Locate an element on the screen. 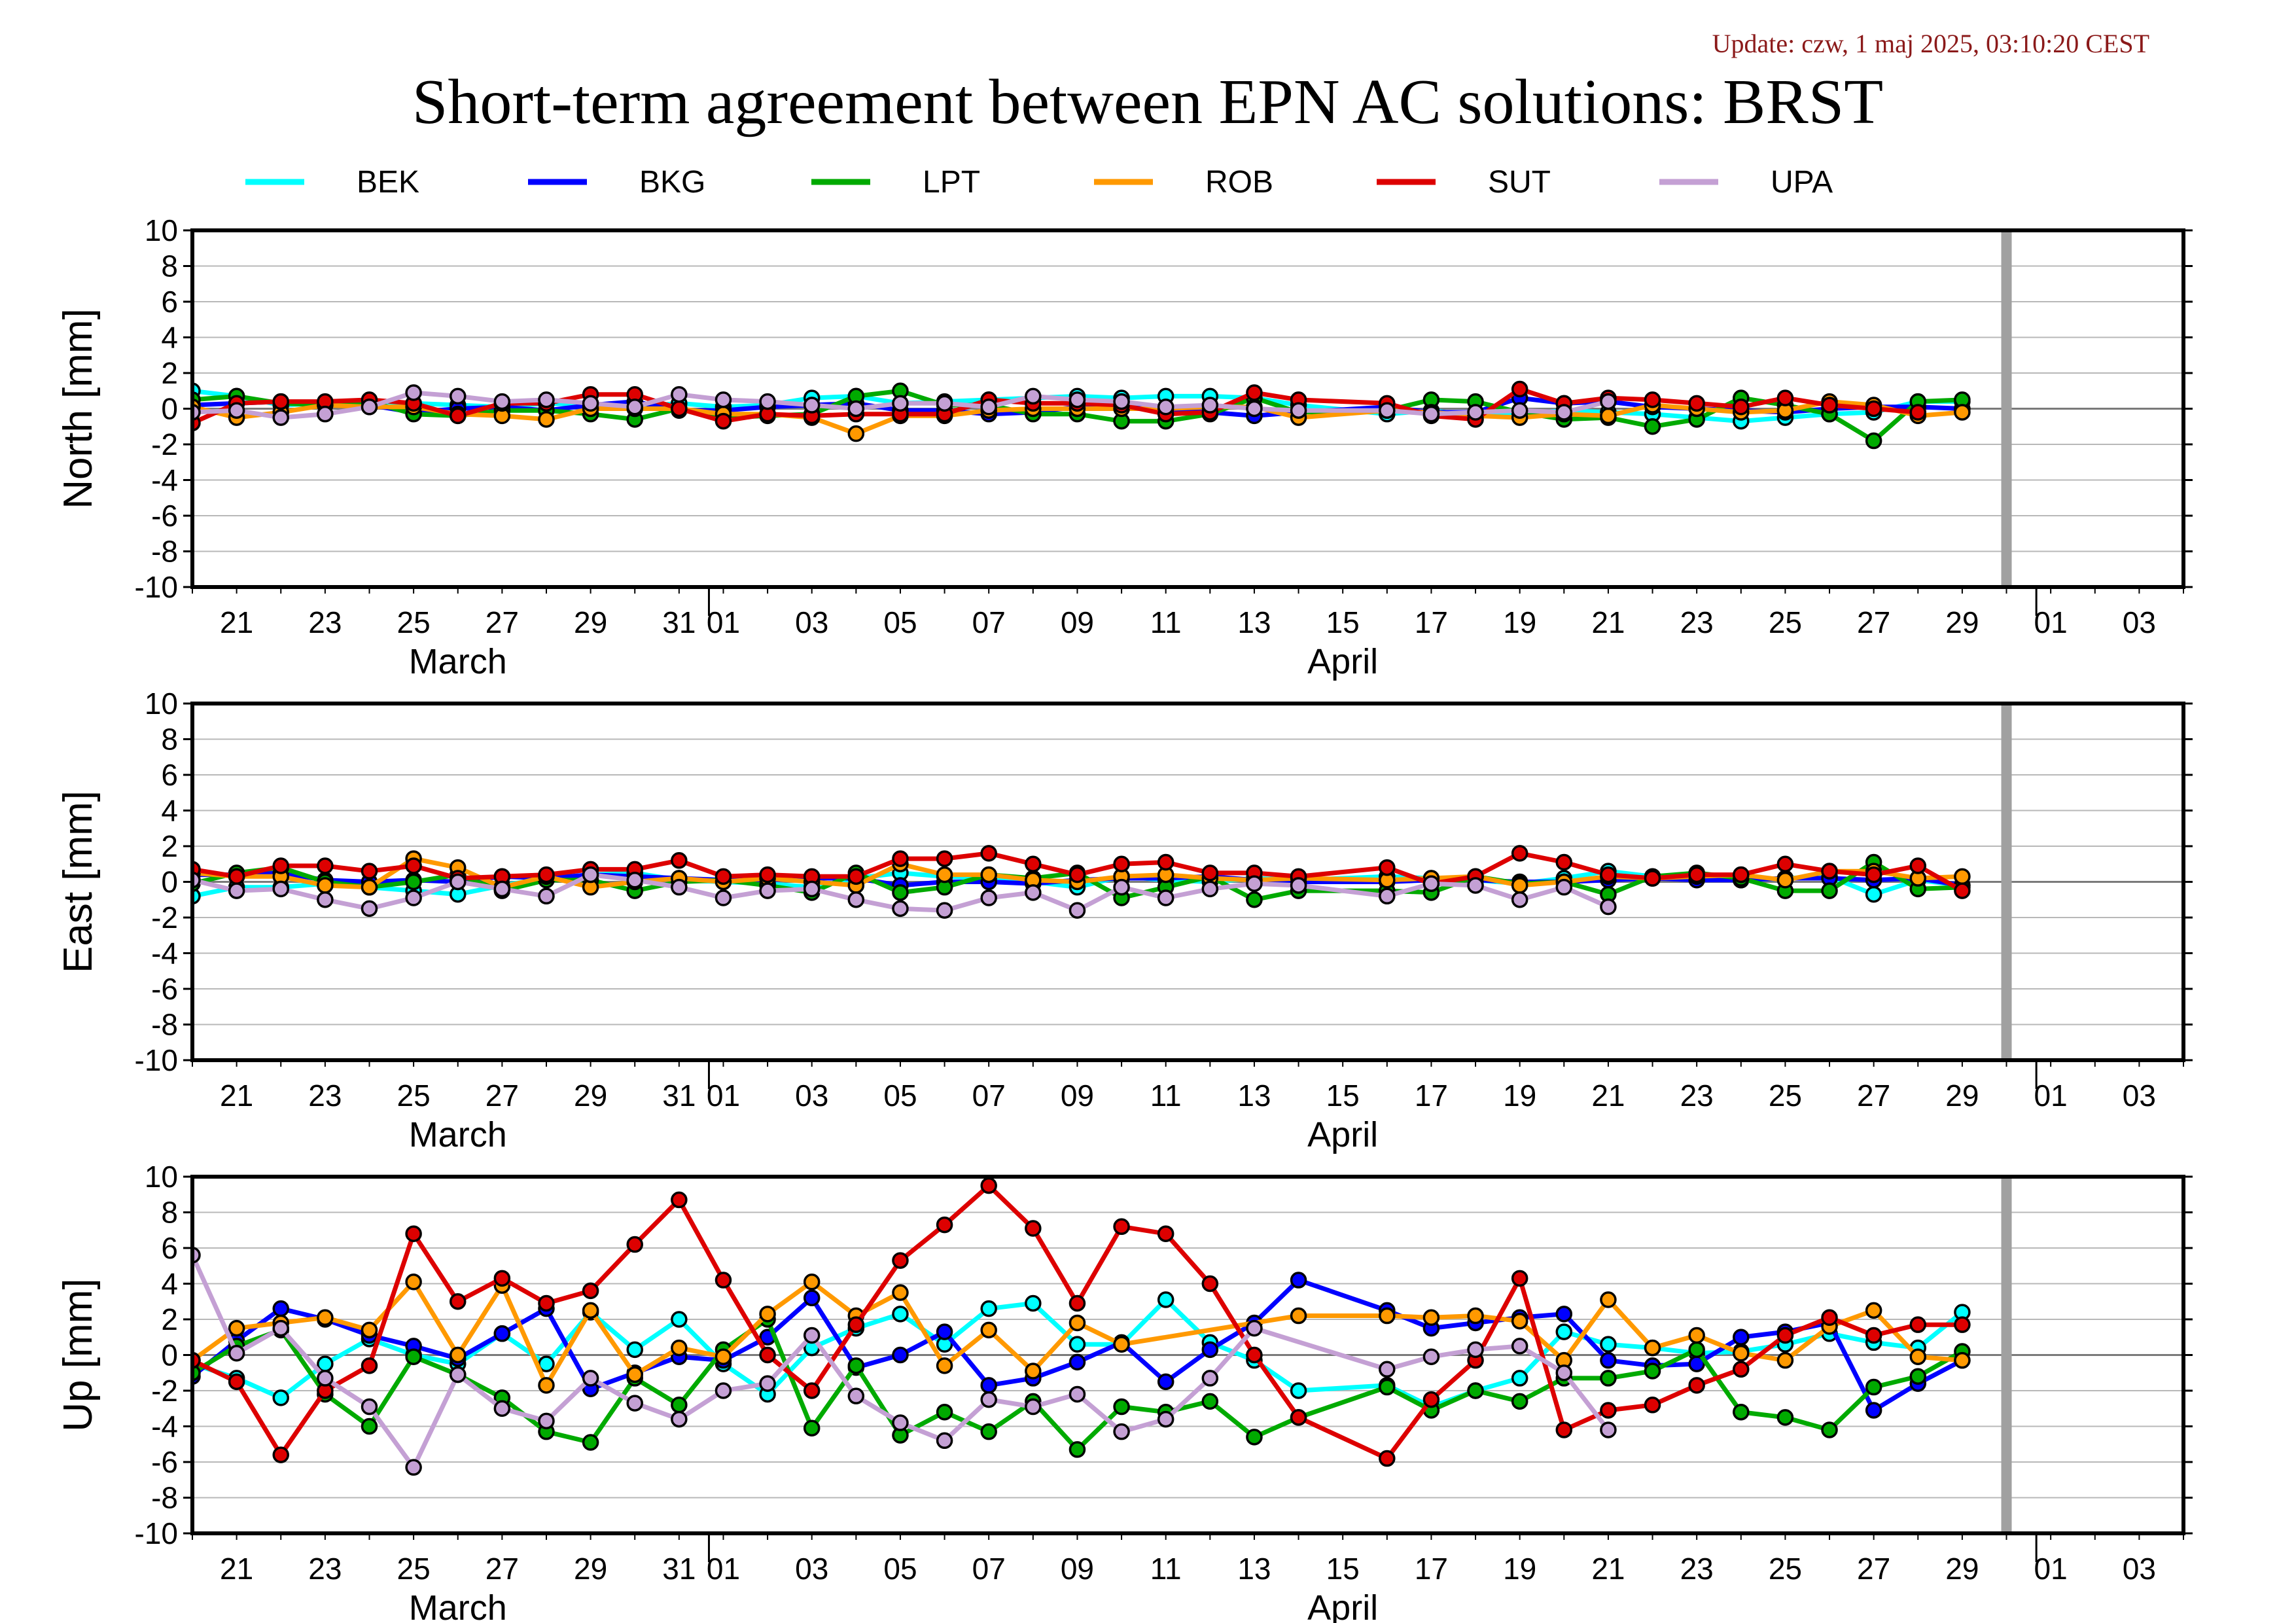 This screenshot has width=2296, height=1623. x-tick-label: 29 is located at coordinates (1962, 1096).